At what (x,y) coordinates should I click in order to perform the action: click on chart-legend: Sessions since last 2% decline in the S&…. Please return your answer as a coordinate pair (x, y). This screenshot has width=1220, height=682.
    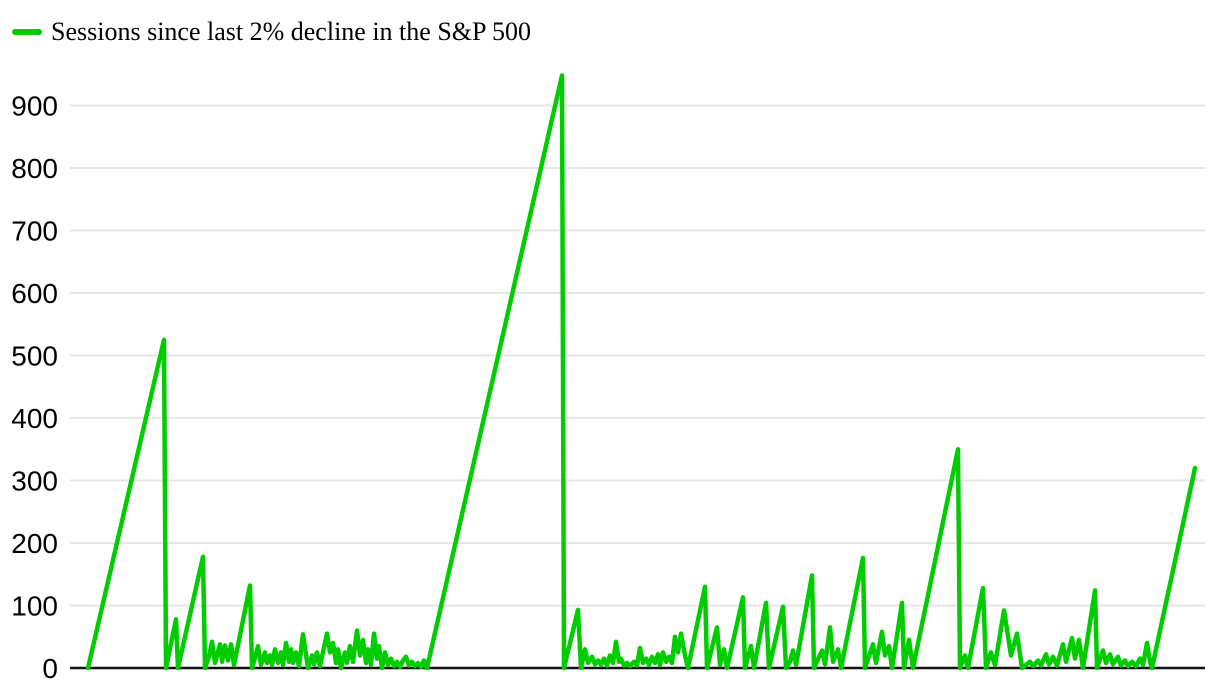
    Looking at the image, I should click on (271, 32).